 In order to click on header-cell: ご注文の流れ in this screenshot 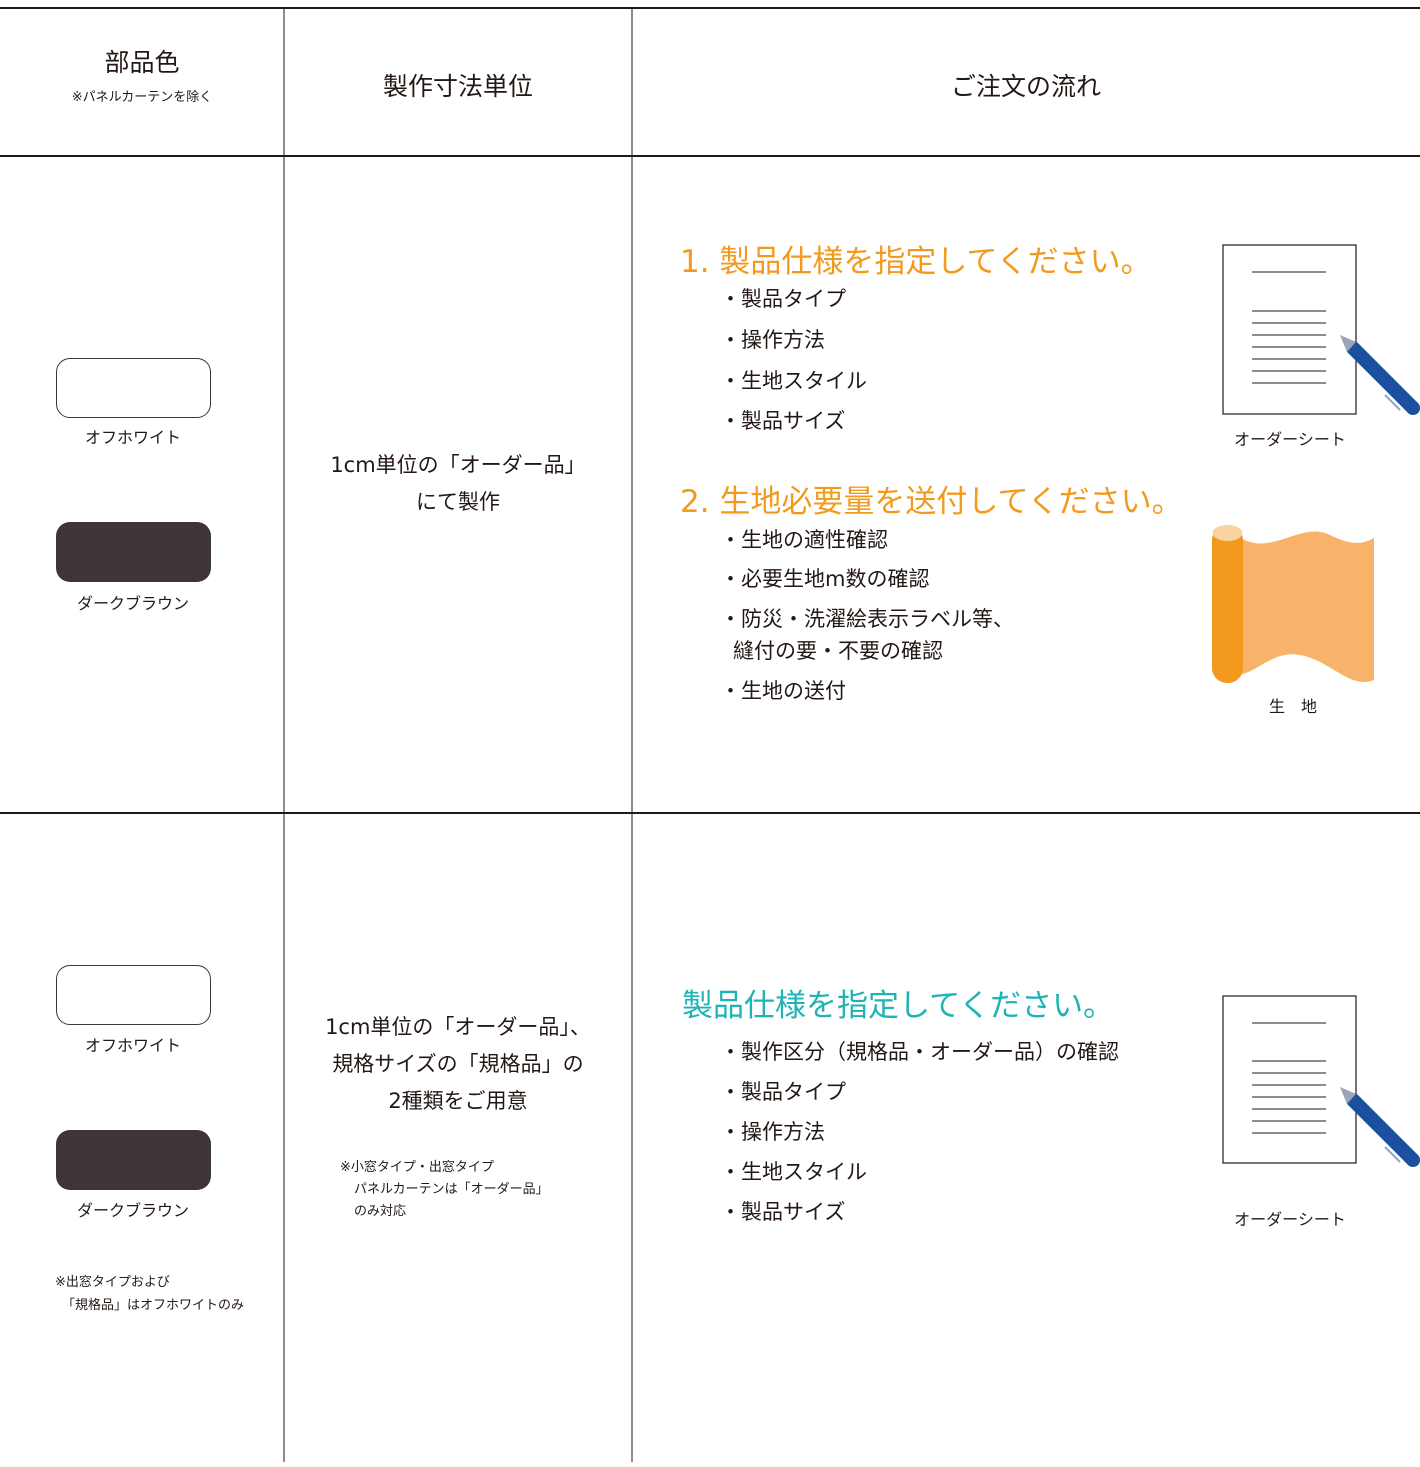, I will do `click(1026, 86)`.